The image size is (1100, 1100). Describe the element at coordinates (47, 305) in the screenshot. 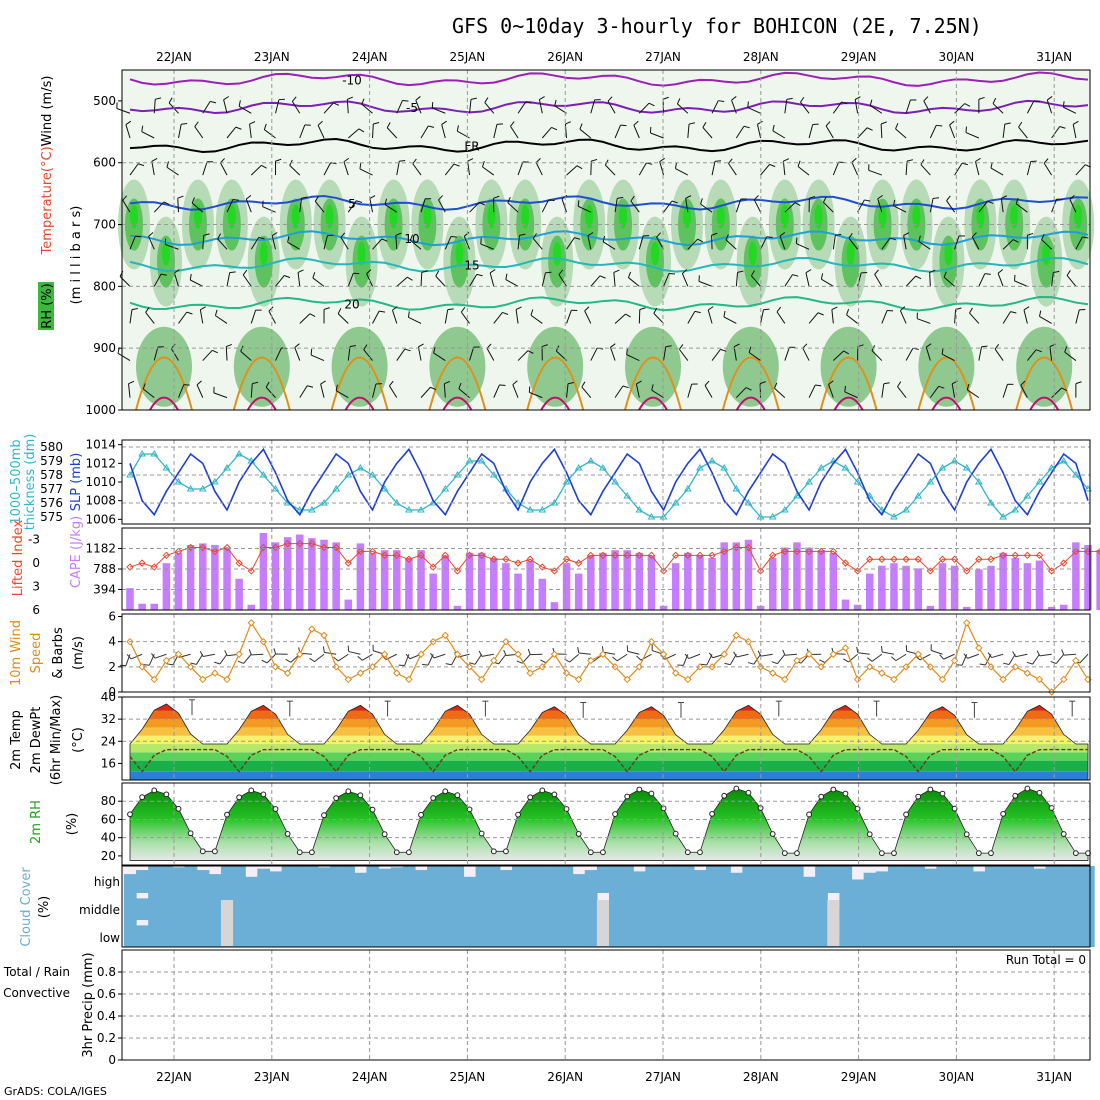

I see `rh-axis-label: RH (%)` at that location.